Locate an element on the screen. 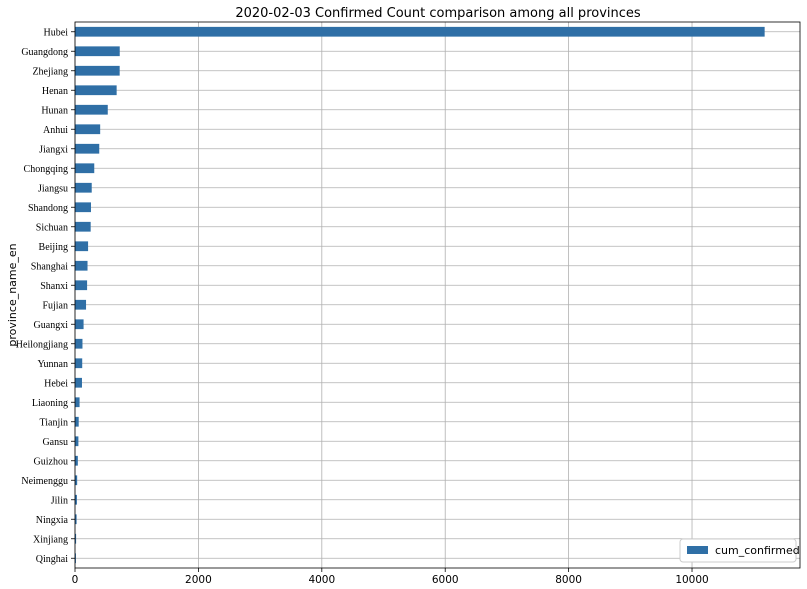 The width and height of the screenshot is (807, 589). x-tick-label: 0 is located at coordinates (75, 580).